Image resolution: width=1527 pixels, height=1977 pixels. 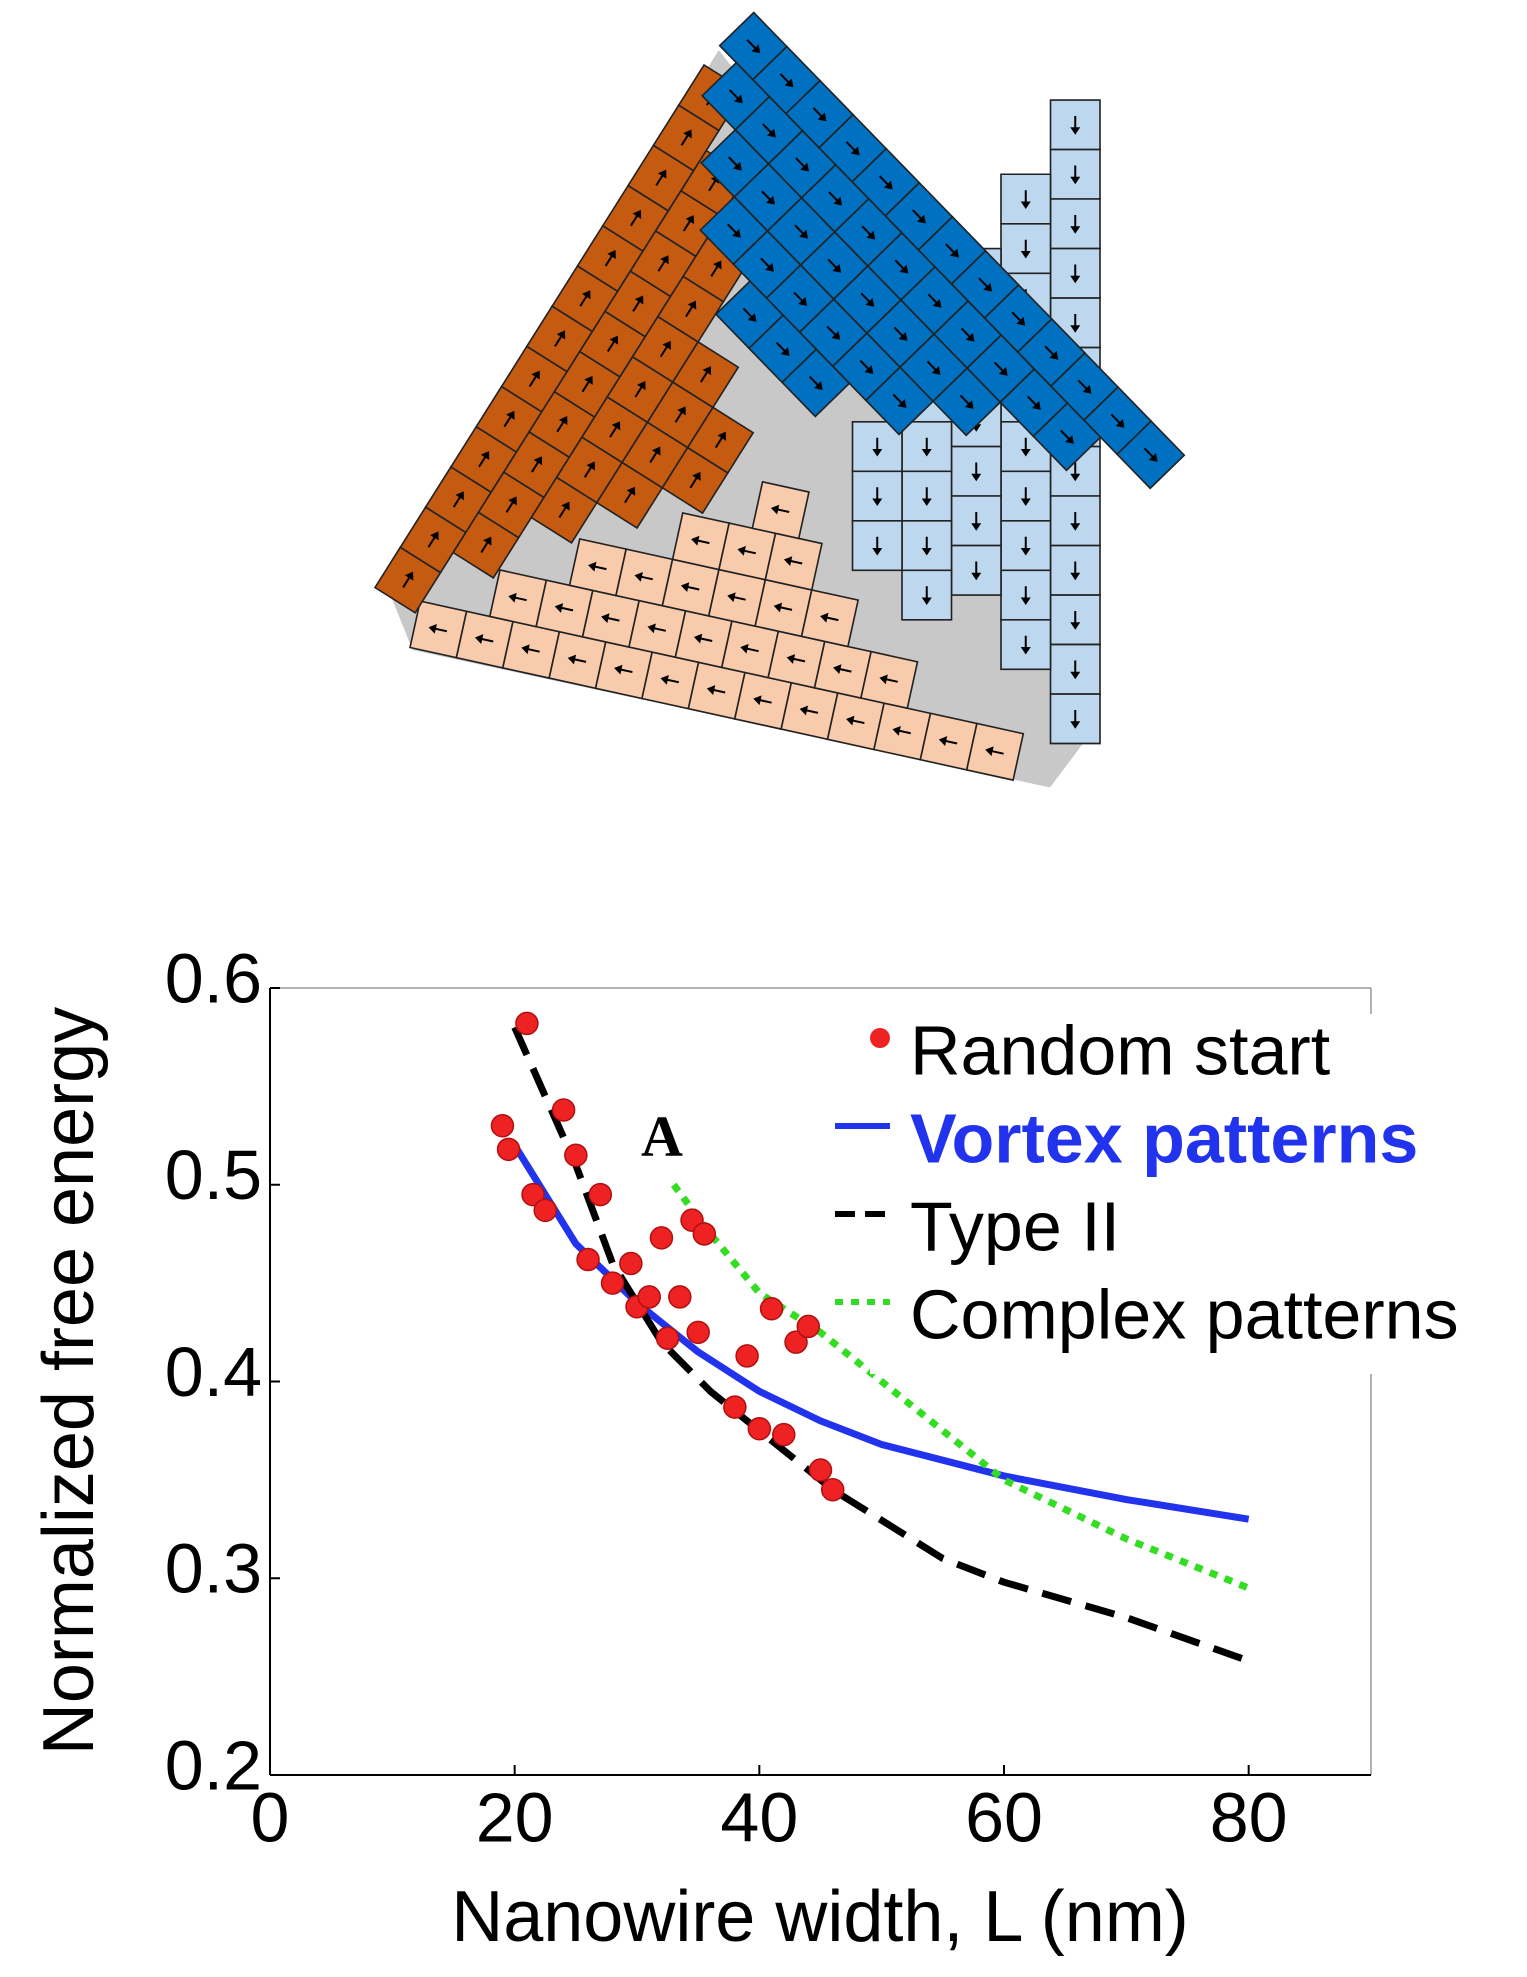 I want to click on legend-background, so click(x=1195, y=1194).